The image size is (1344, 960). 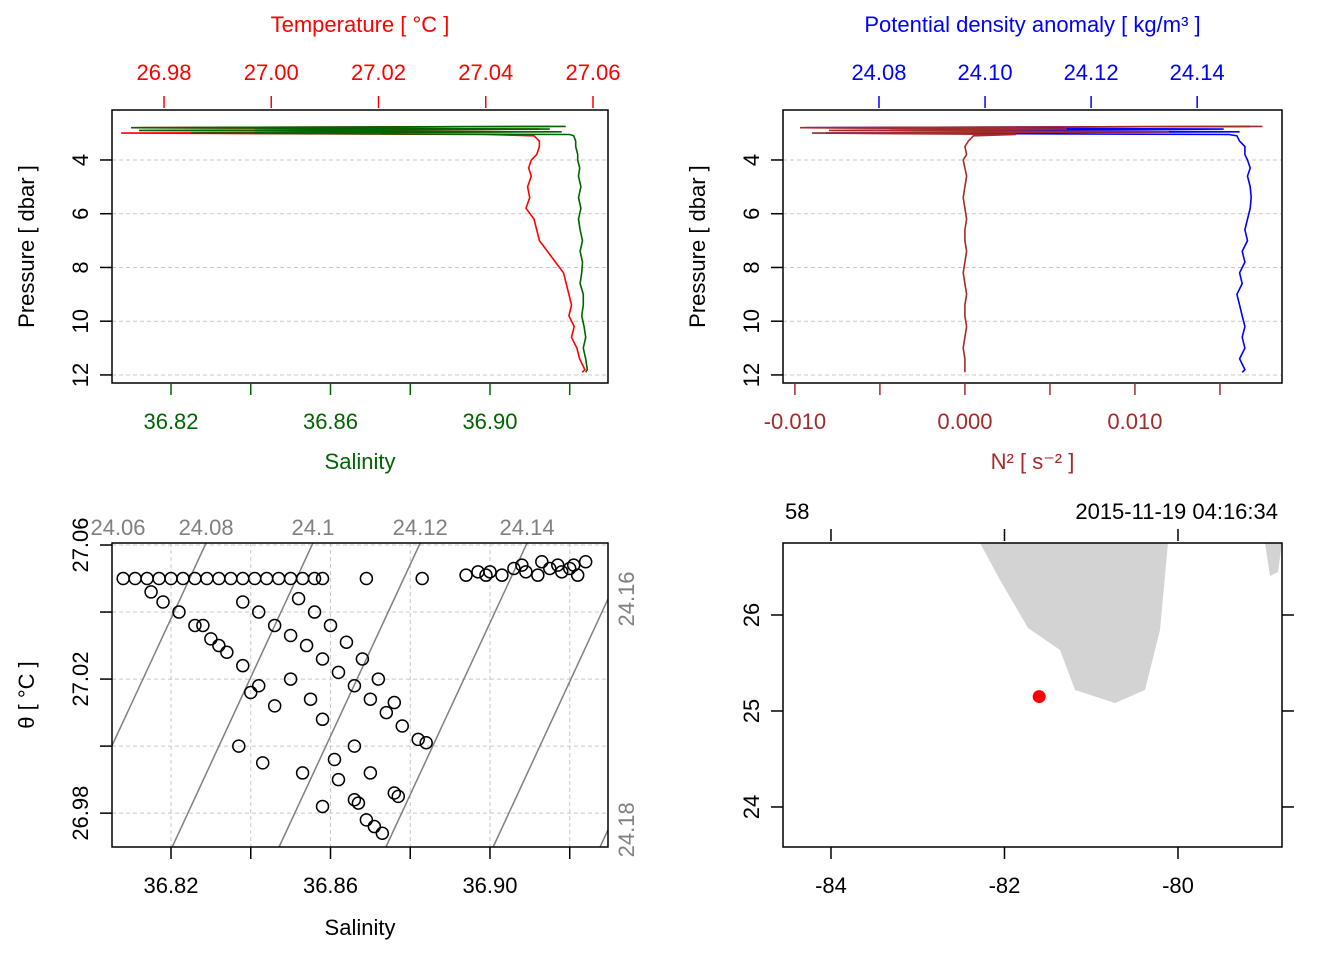 I want to click on station-id: 58, so click(x=797, y=511).